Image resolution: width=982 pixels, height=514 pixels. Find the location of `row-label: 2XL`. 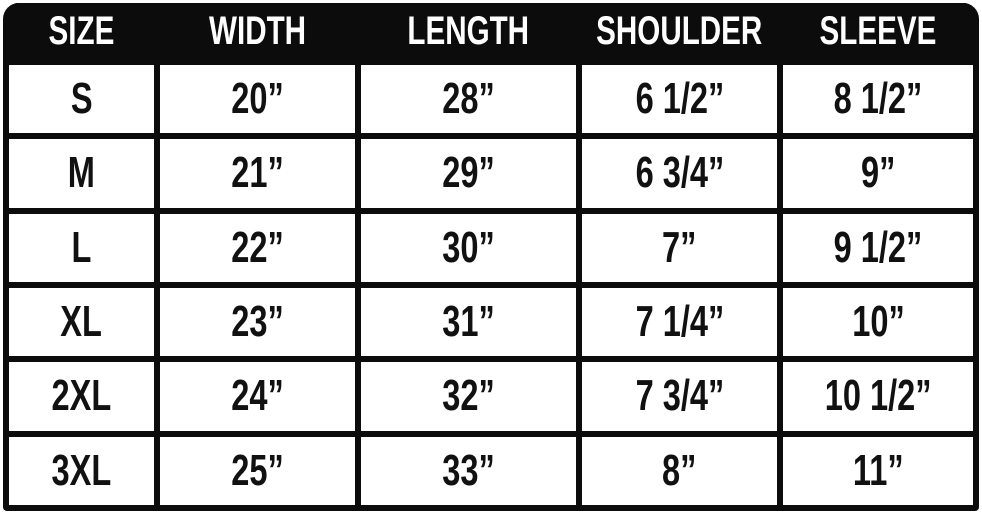

row-label: 2XL is located at coordinates (81, 396).